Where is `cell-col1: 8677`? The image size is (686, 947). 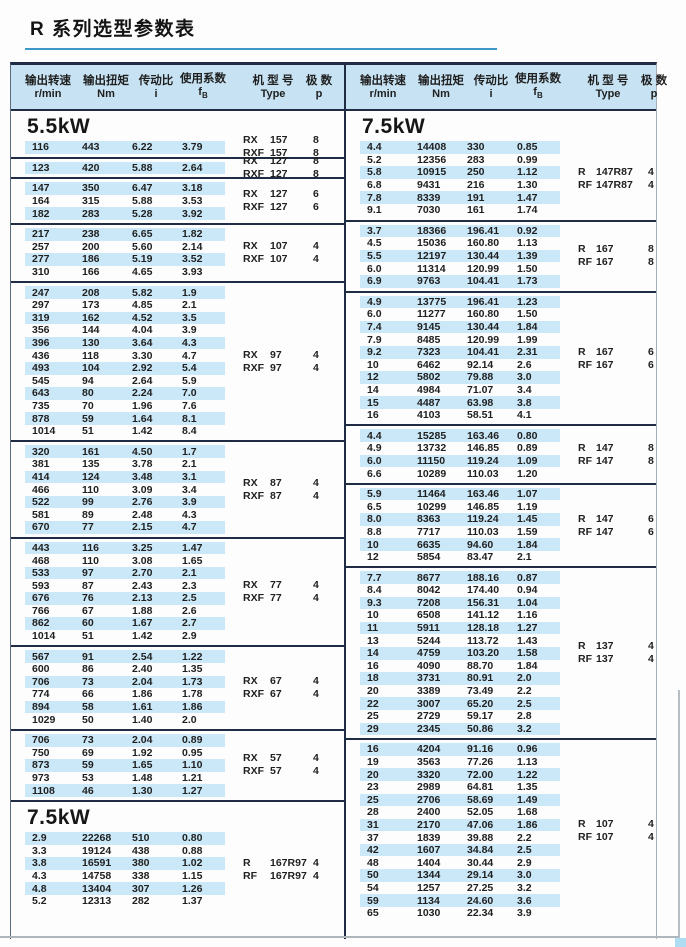 cell-col1: 8677 is located at coordinates (429, 577).